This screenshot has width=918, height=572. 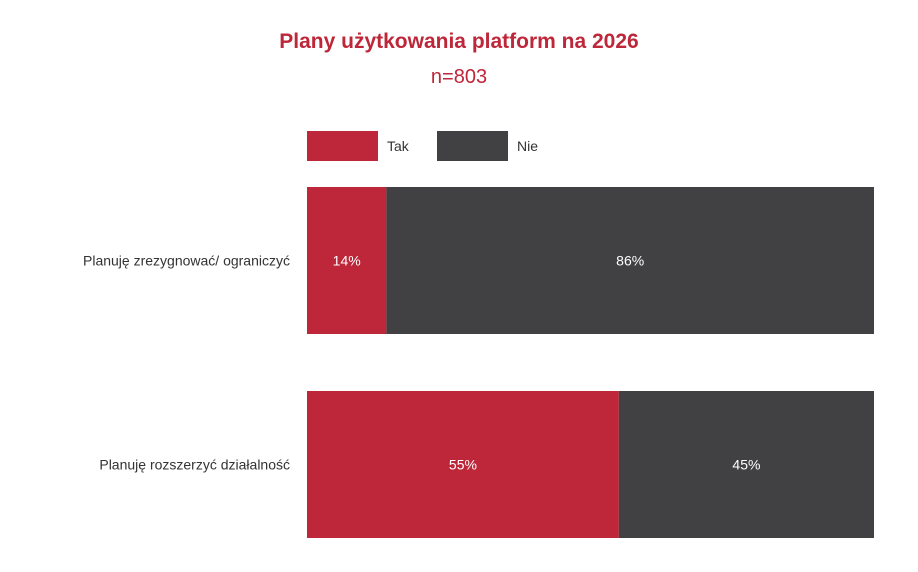 What do you see at coordinates (527, 146) in the screenshot?
I see `legend-label-nie: Nie` at bounding box center [527, 146].